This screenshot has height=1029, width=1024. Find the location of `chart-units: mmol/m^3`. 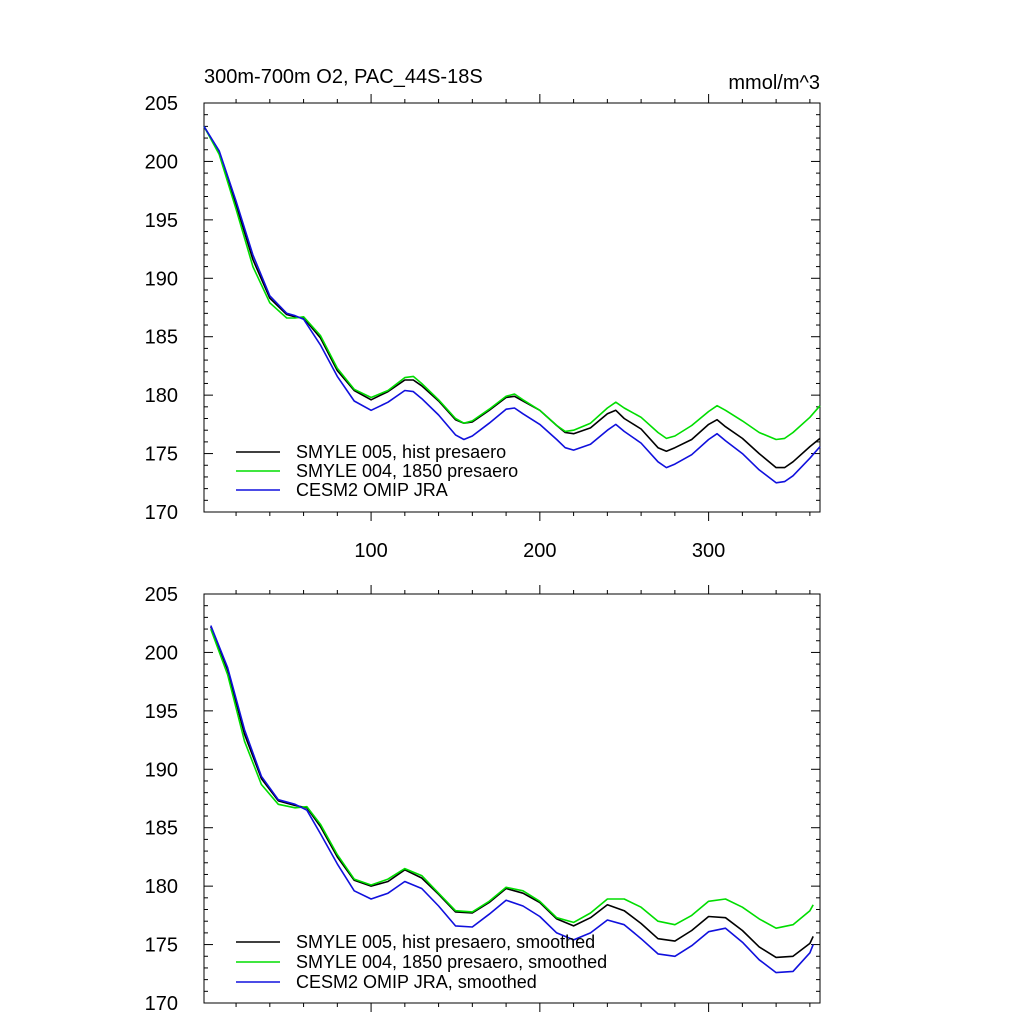

chart-units: mmol/m^3 is located at coordinates (774, 83).